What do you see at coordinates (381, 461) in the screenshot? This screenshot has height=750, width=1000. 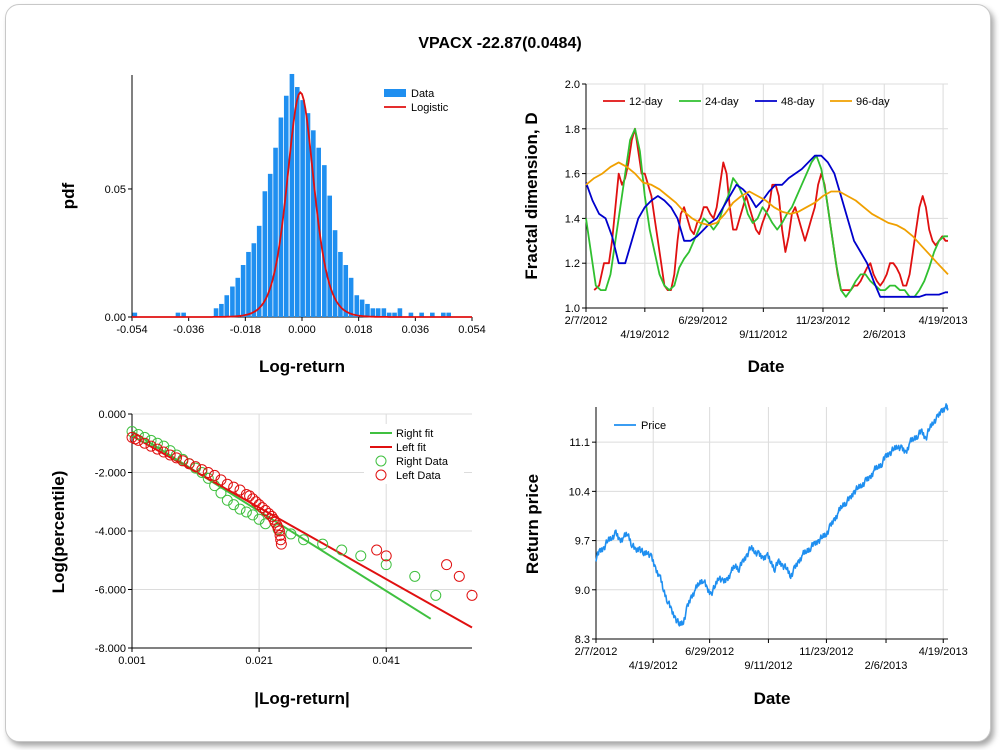 I see `legend-swatch` at bounding box center [381, 461].